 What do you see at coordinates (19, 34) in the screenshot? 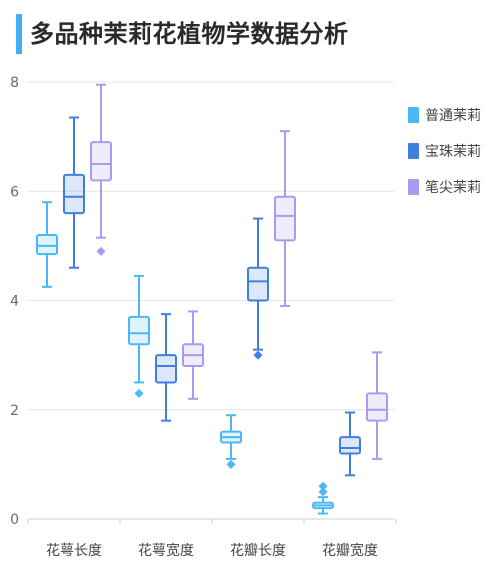
I see `title-accent-bar` at bounding box center [19, 34].